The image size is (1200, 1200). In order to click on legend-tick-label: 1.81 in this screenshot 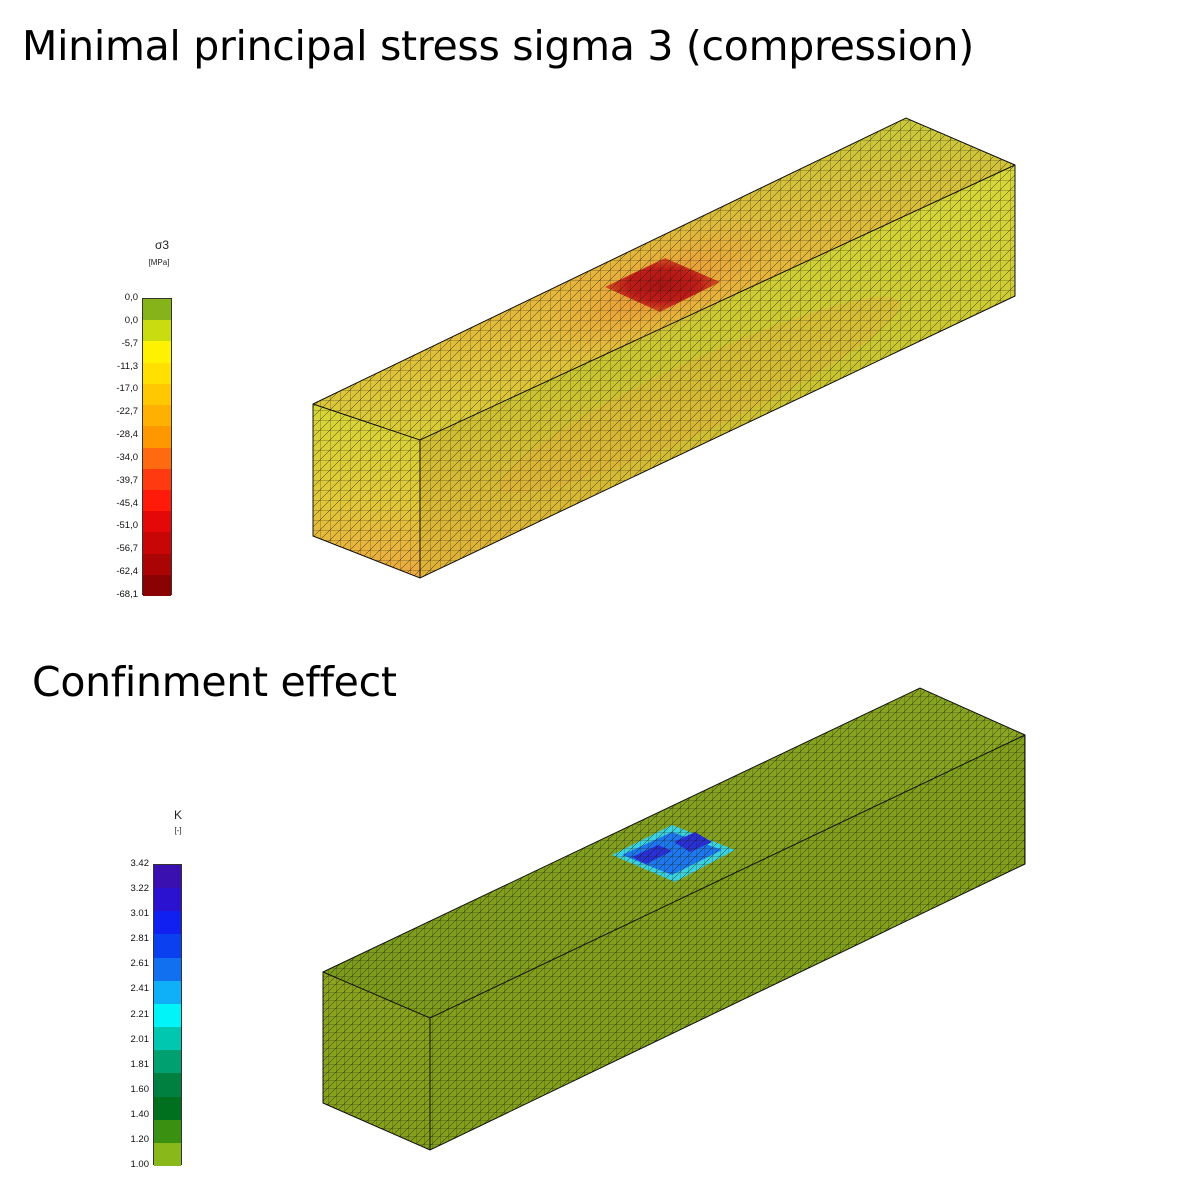, I will do `click(140, 1064)`.